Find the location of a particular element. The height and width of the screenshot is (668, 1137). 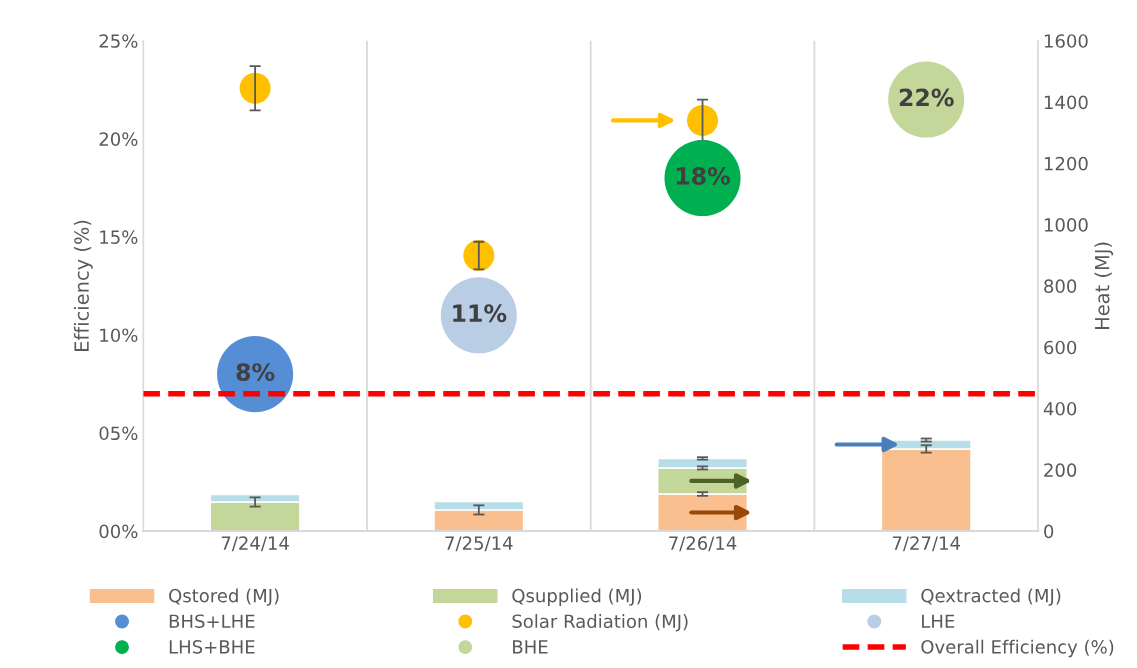

y2-tick-label: 0 is located at coordinates (1049, 531).